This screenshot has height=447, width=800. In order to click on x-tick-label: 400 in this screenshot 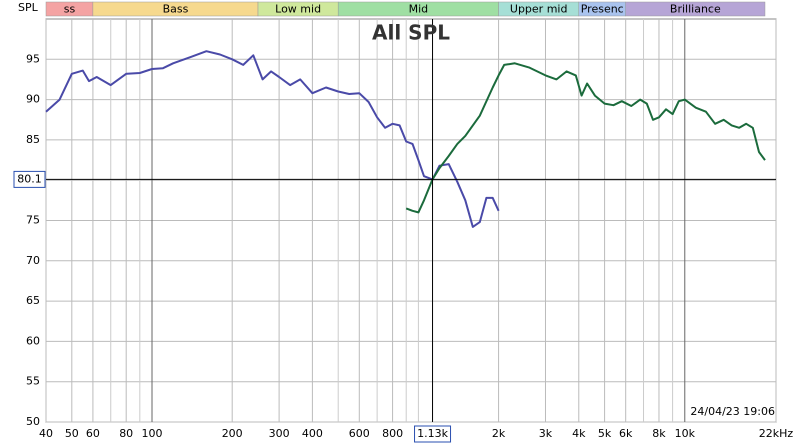, I will do `click(312, 433)`.